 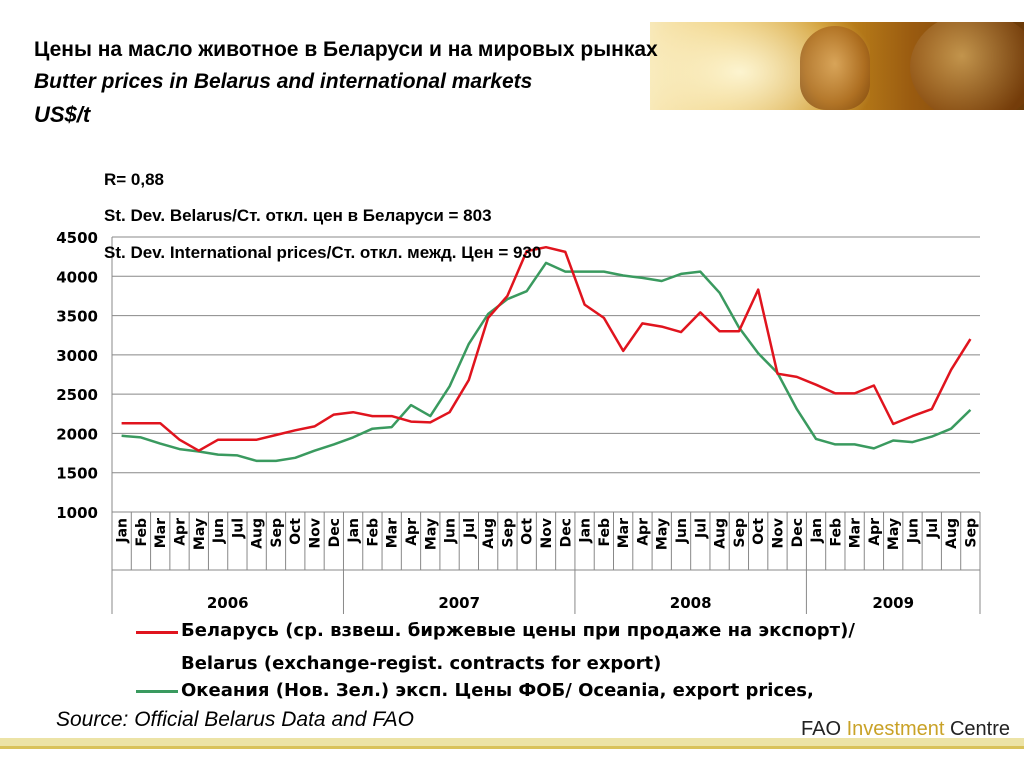 What do you see at coordinates (691, 603) in the screenshot?
I see `year-label: 2008` at bounding box center [691, 603].